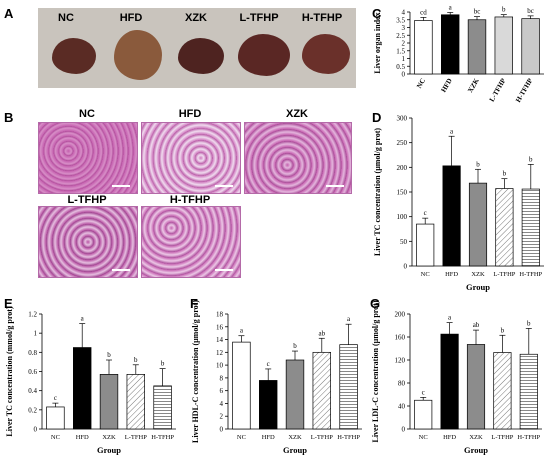 Image resolution: width=550 pixels, height=461 pixels. What do you see at coordinates (400, 338) in the screenshot?
I see `y-tick-label-g: 160` at bounding box center [400, 338].